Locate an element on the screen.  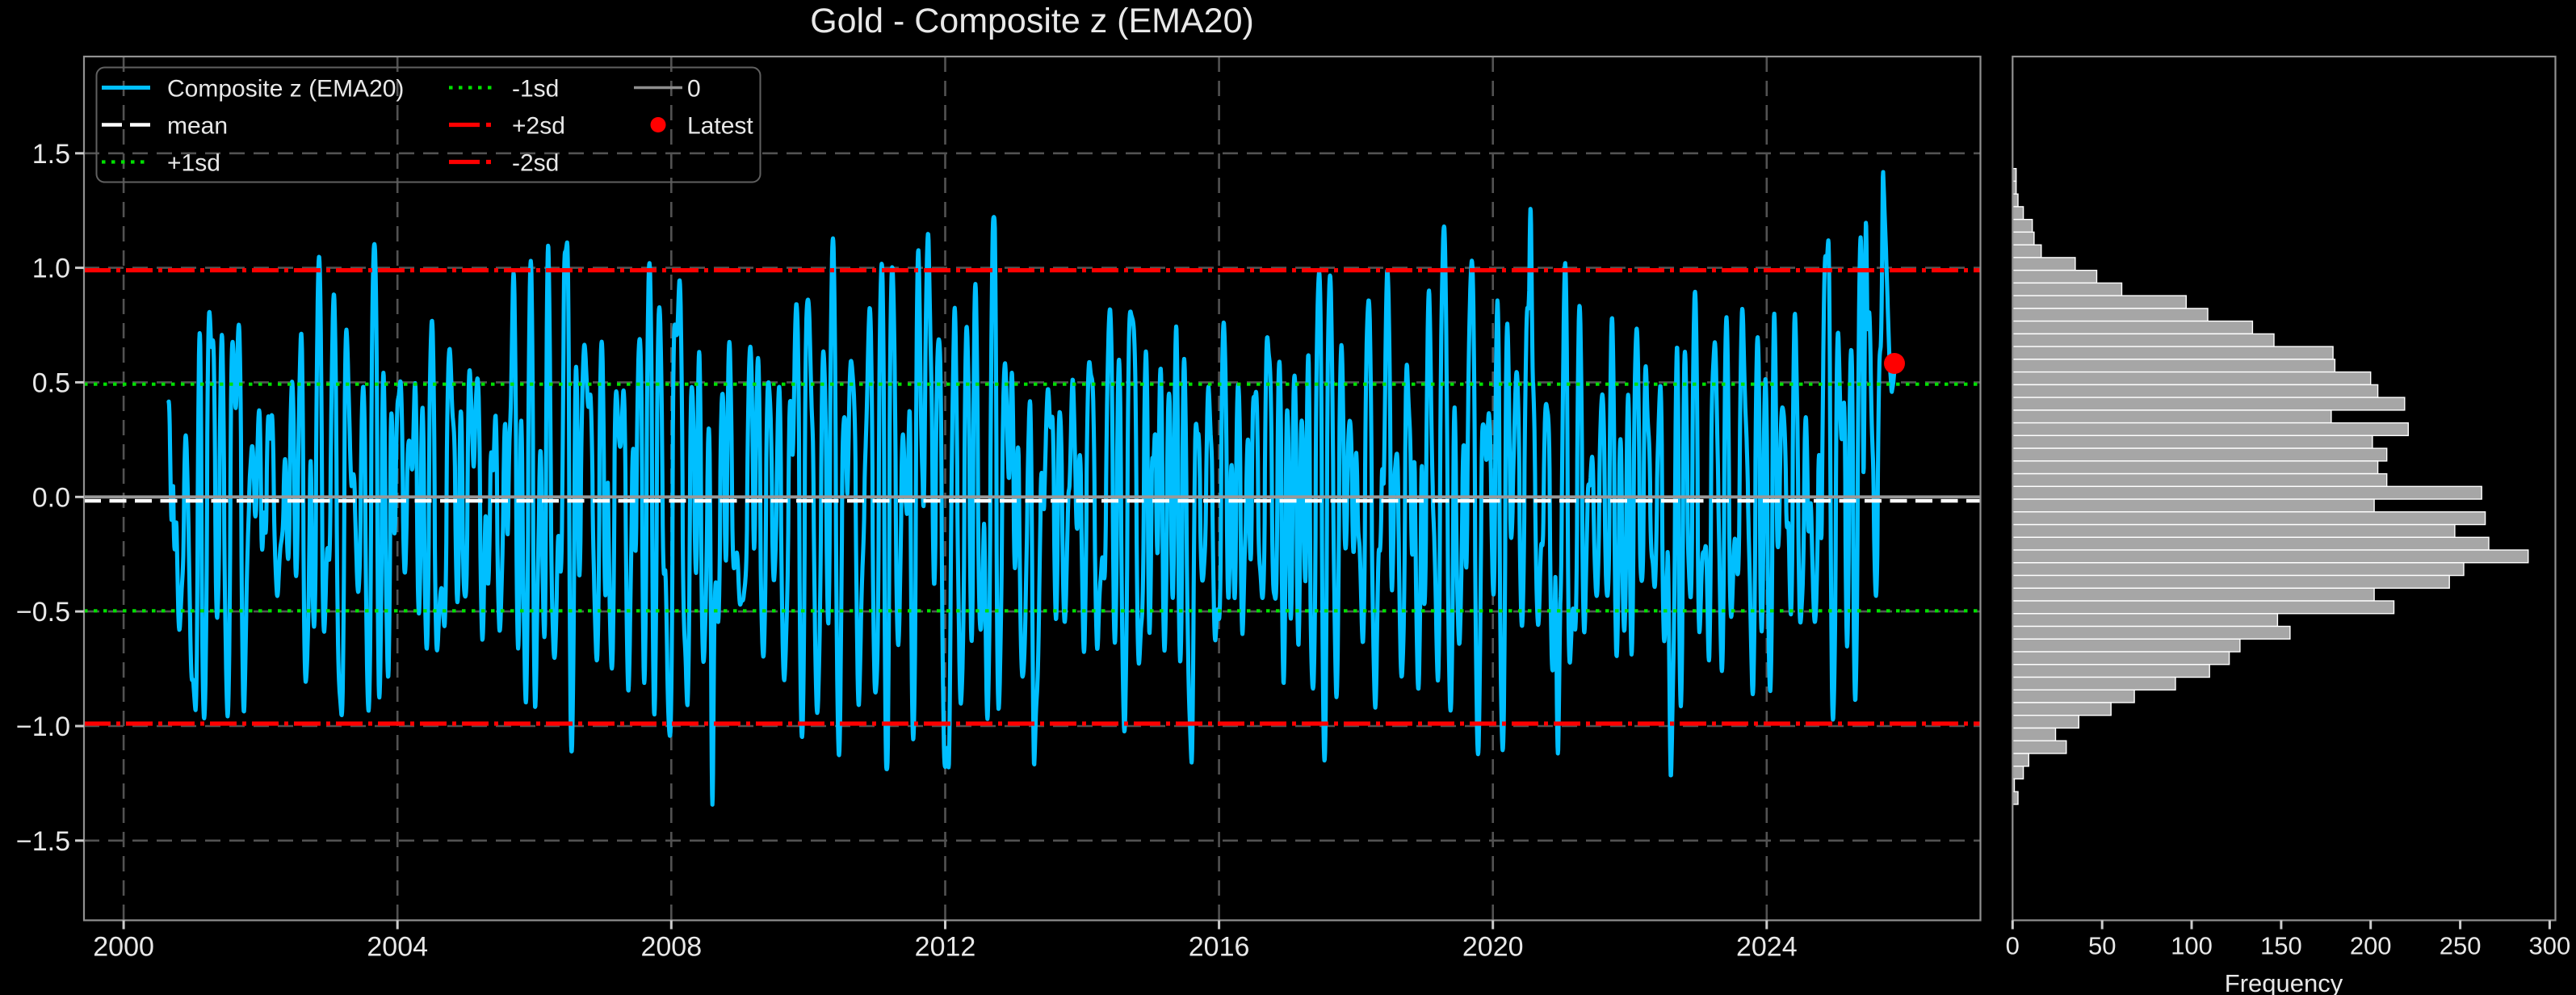
svg-text: −1.0 is located at coordinates (43, 727).